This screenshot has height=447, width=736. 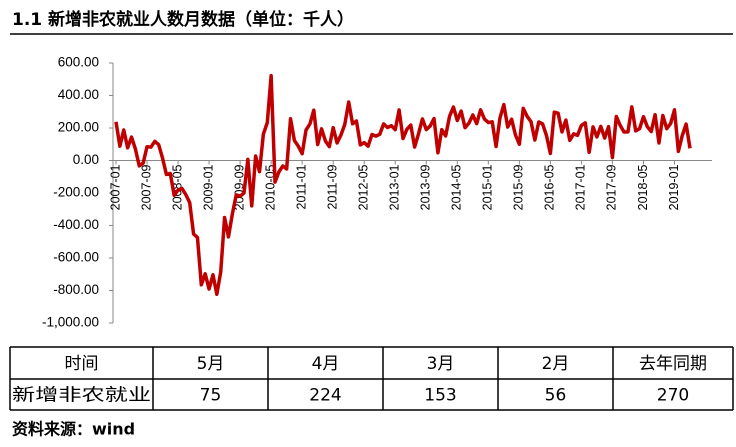 I want to click on x-tick-label: 2011-01, so click(x=301, y=186).